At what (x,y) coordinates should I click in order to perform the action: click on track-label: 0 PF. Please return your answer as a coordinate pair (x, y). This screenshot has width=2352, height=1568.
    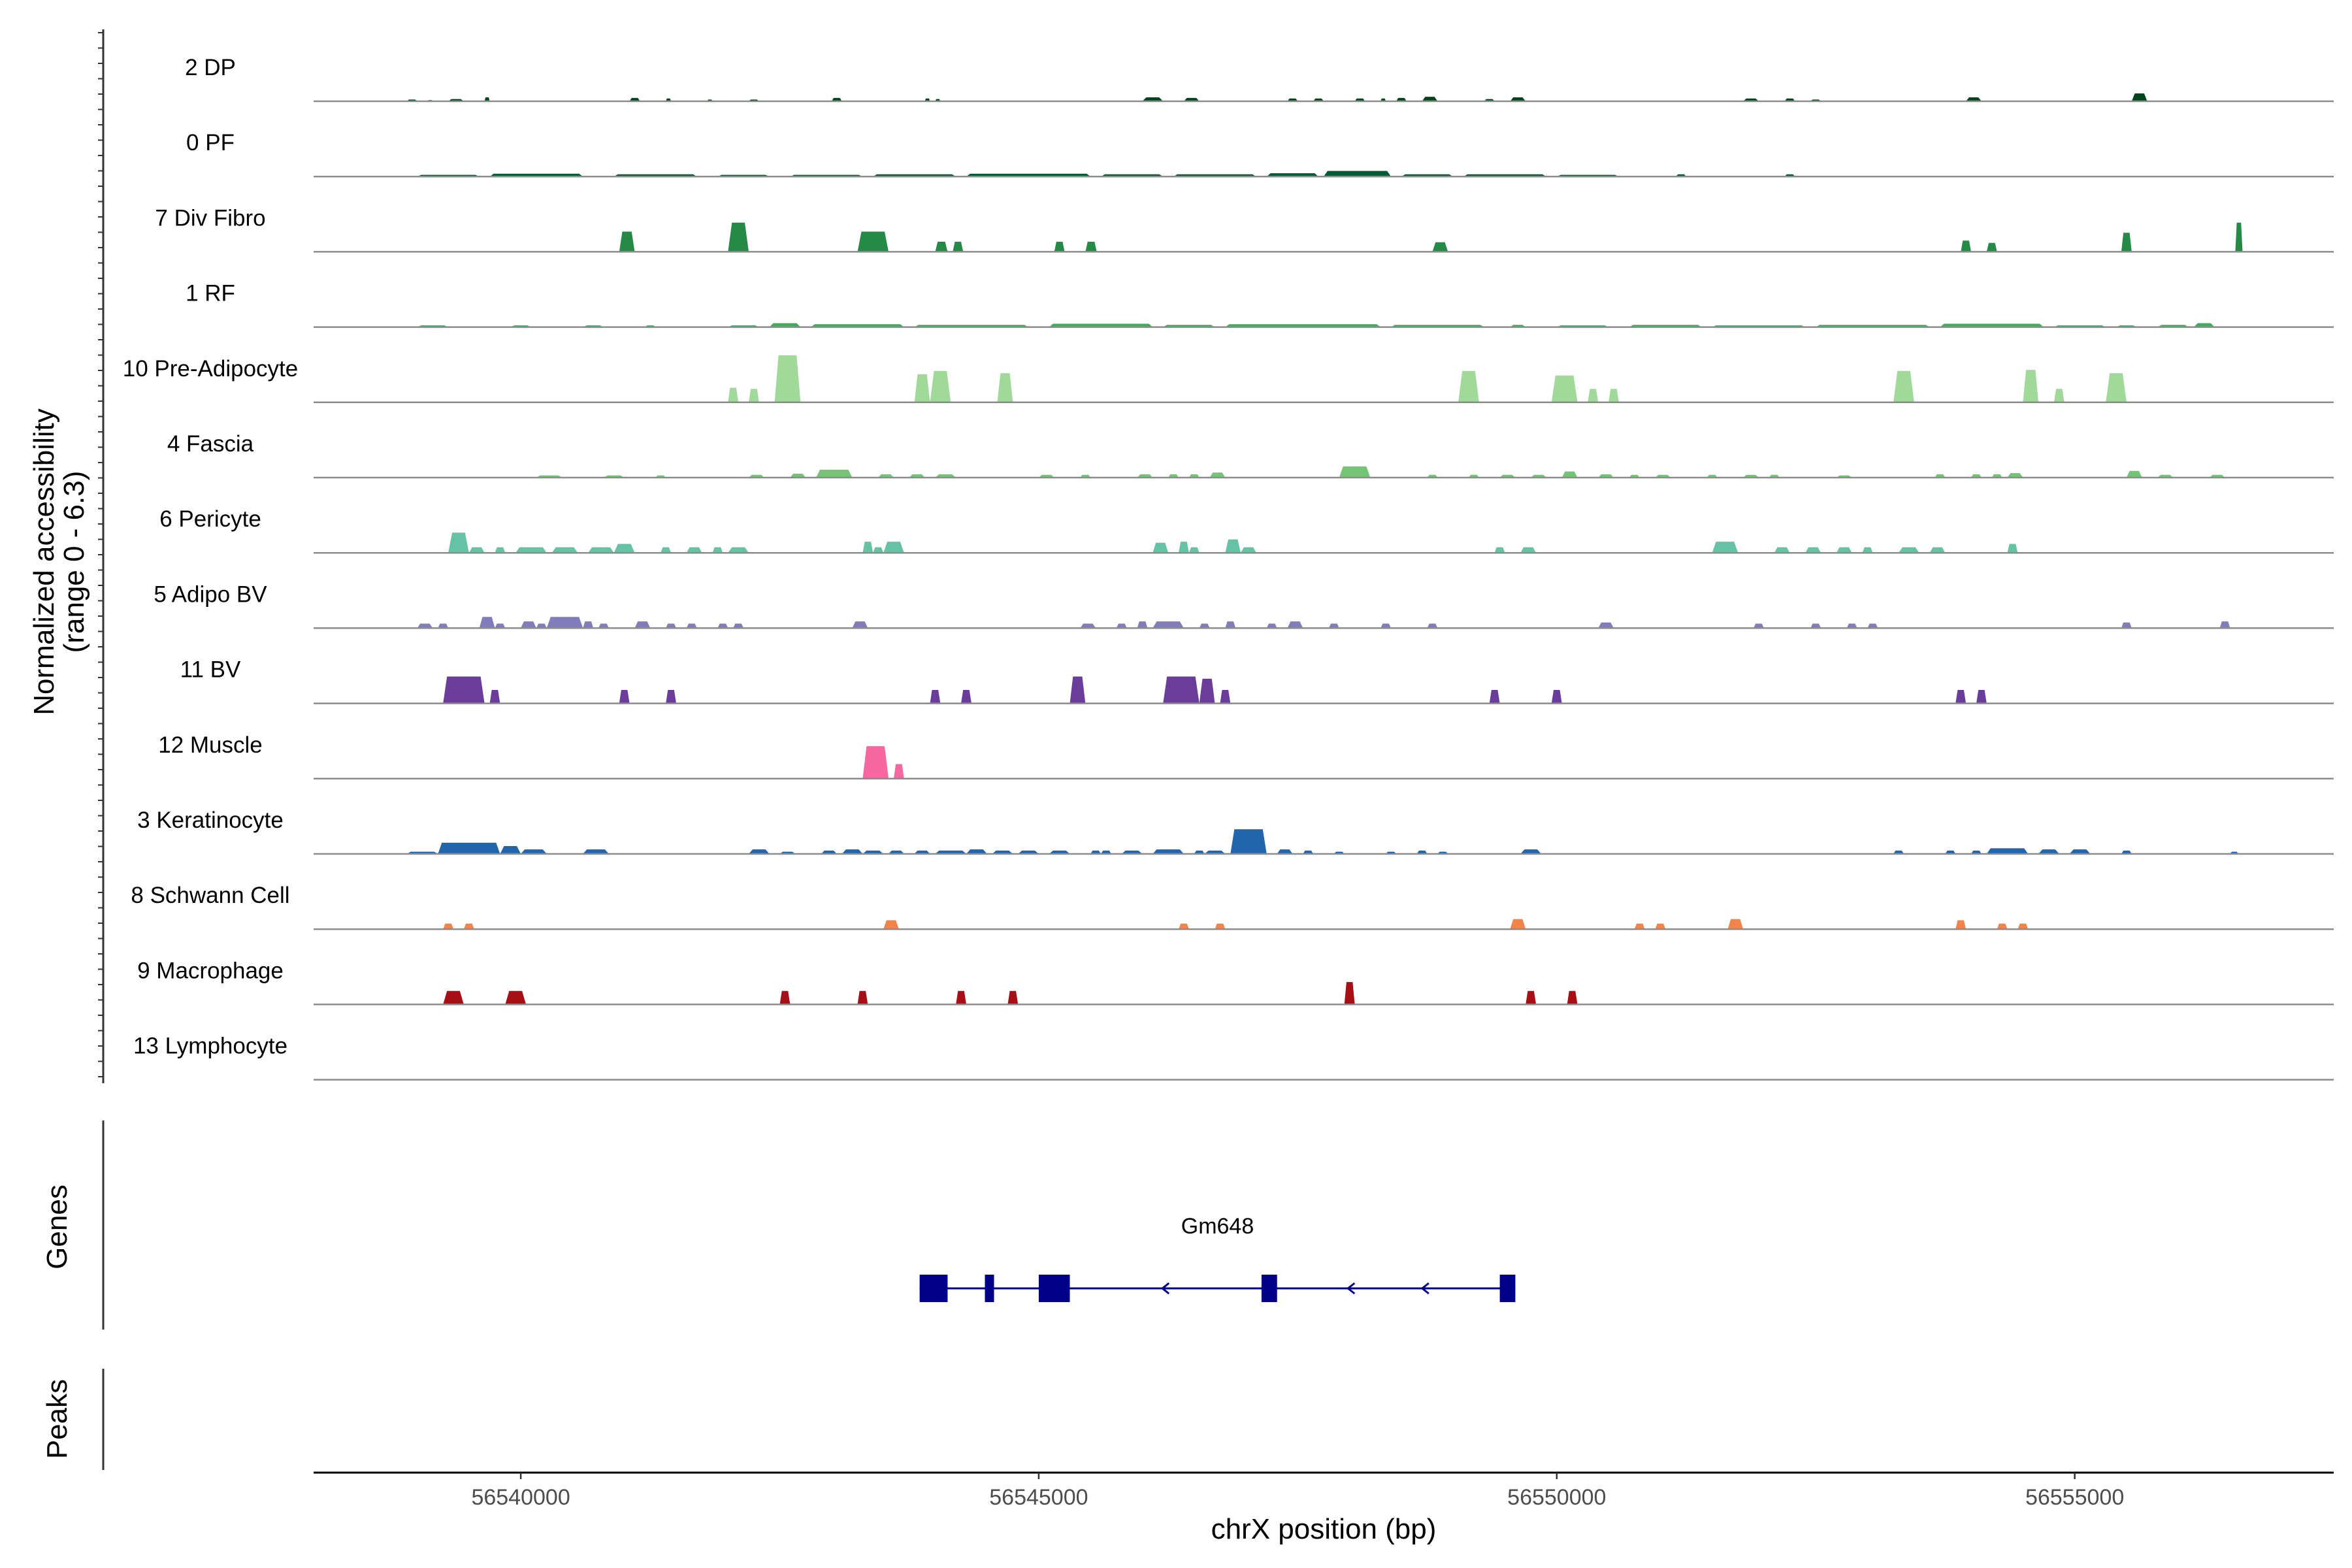
    Looking at the image, I should click on (210, 142).